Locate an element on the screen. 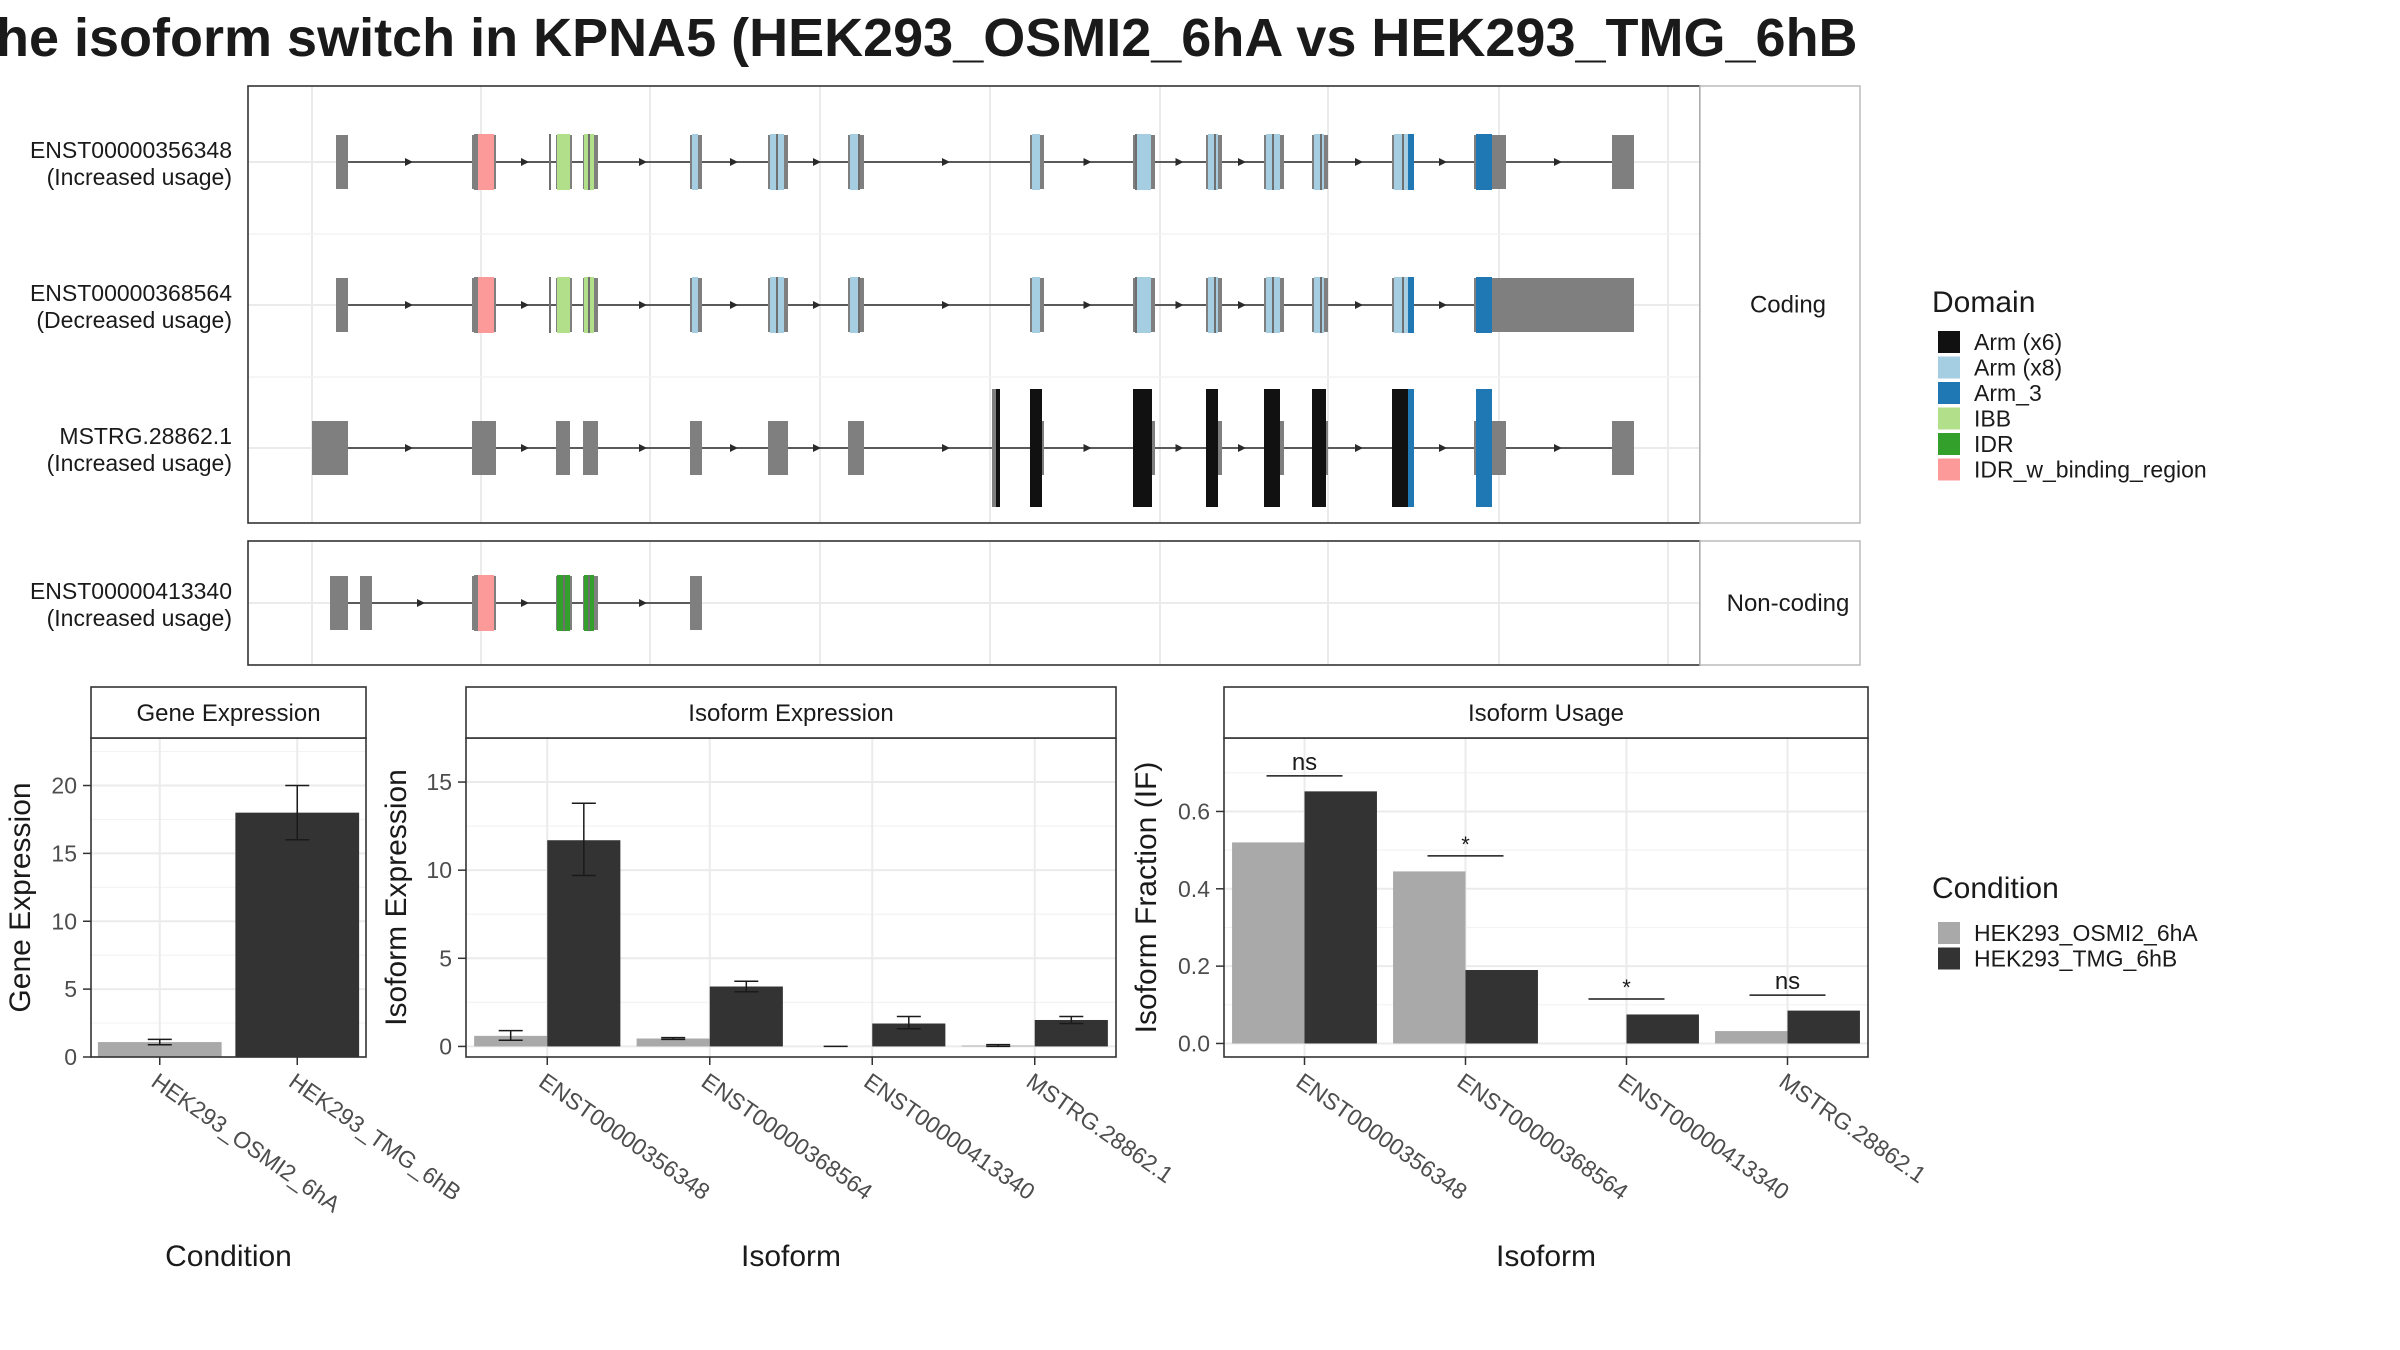 The height and width of the screenshot is (1350, 2400). isoform-row-ENST00000356348 is located at coordinates (985, 162).